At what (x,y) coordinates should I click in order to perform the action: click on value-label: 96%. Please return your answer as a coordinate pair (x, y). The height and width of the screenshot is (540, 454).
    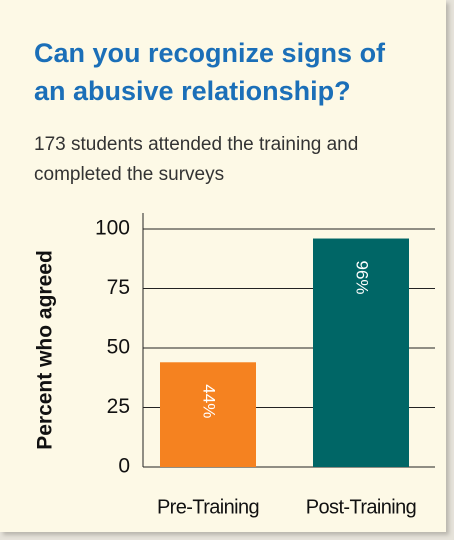
    Looking at the image, I should click on (362, 278).